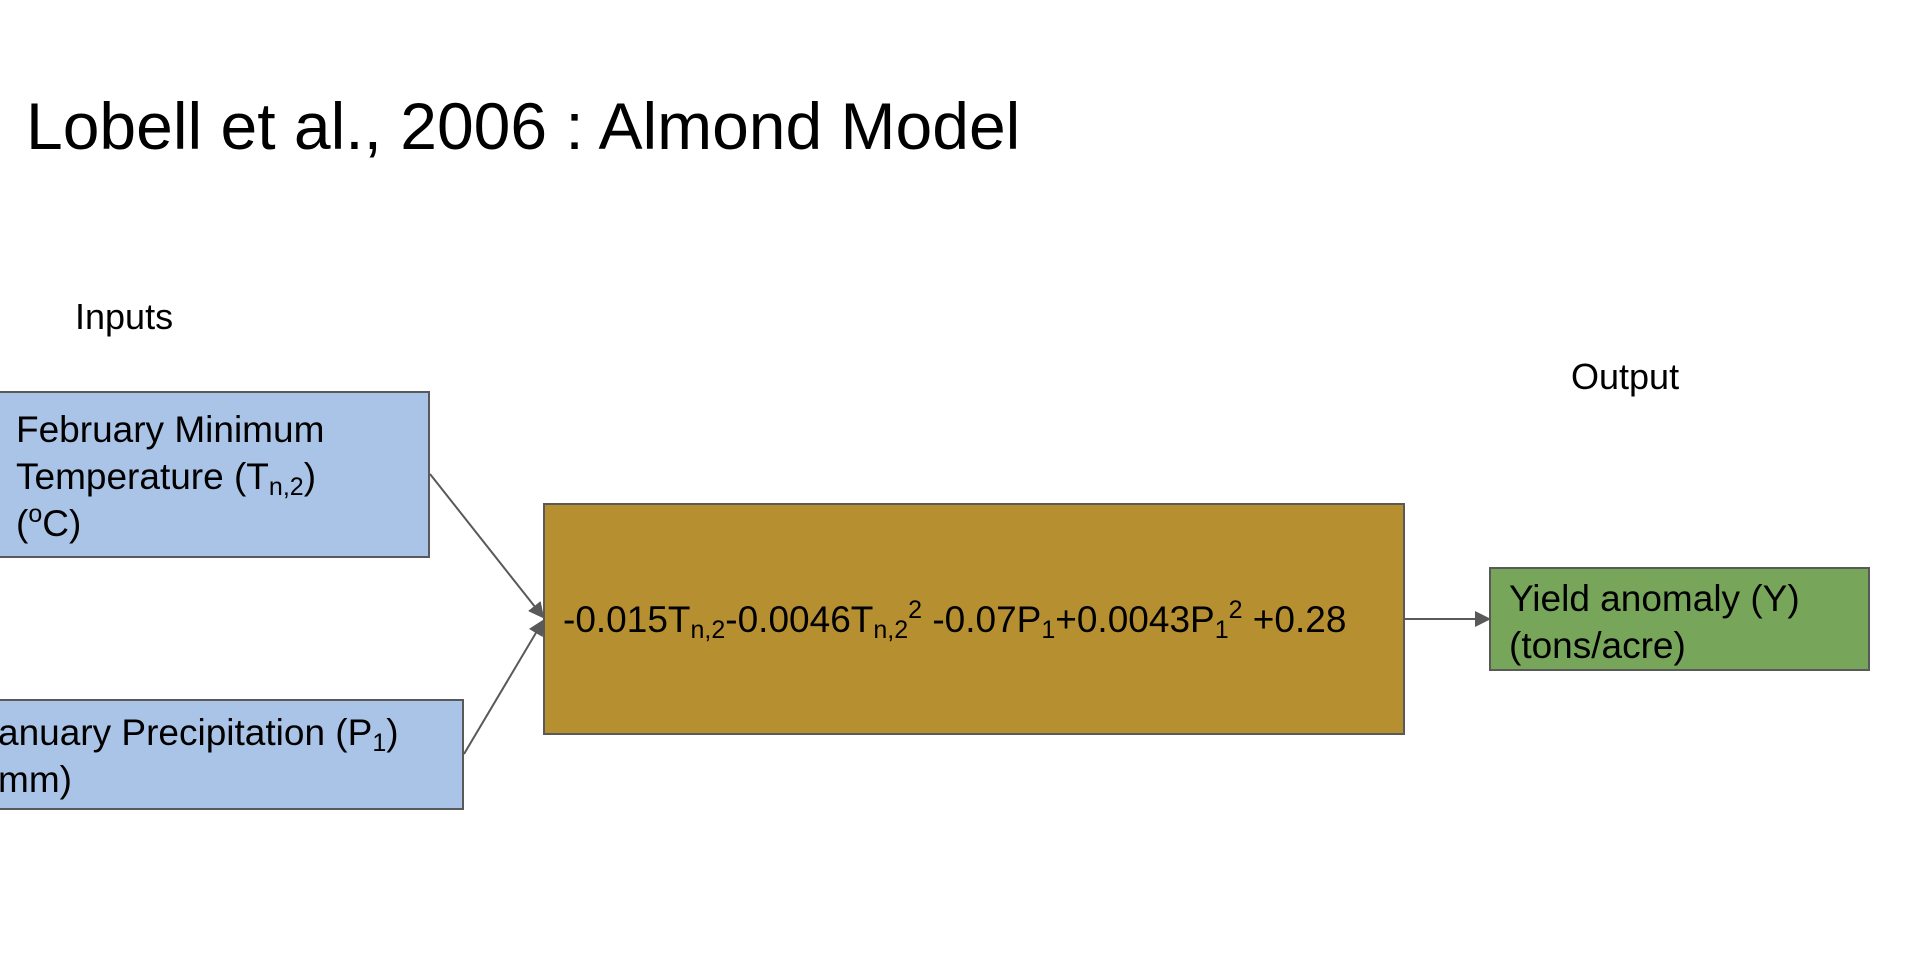  What do you see at coordinates (523, 126) in the screenshot?
I see `slide-title: Lobell et al., 2006 : Almond Model` at bounding box center [523, 126].